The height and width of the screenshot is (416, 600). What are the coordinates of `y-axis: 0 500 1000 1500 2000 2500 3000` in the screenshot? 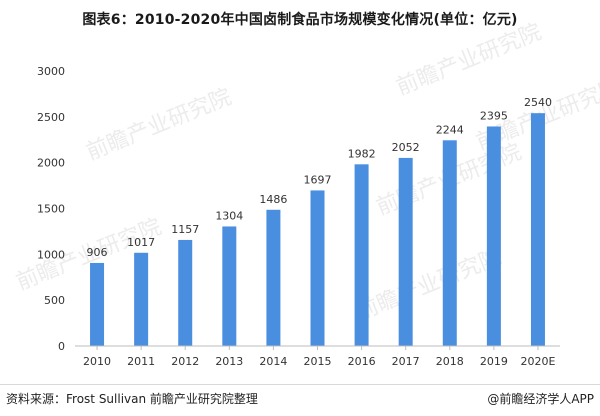 It's located at (51, 209).